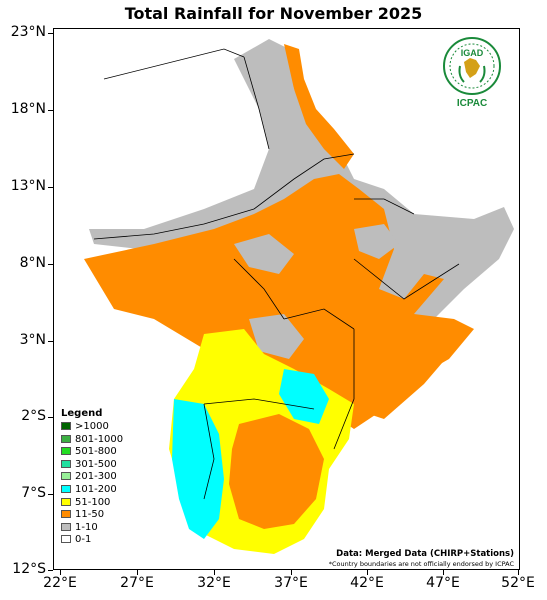 The width and height of the screenshot is (547, 600). Describe the element at coordinates (92, 426) in the screenshot. I see `legend-label: >1000` at that location.